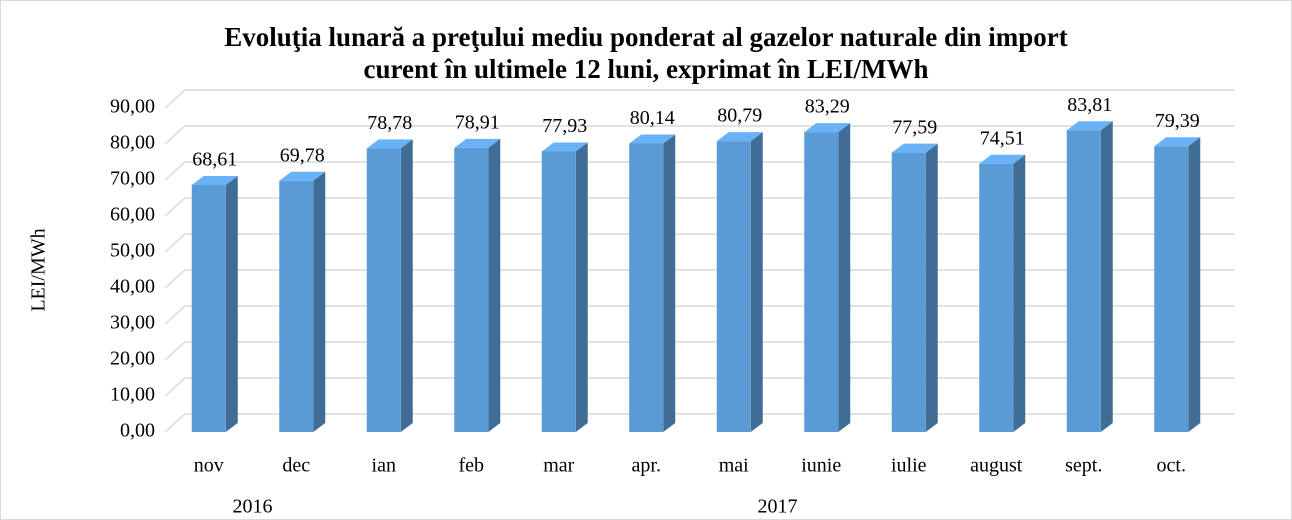 The width and height of the screenshot is (1292, 520). Describe the element at coordinates (646, 466) in the screenshot. I see `x-tick-label: apr.` at that location.